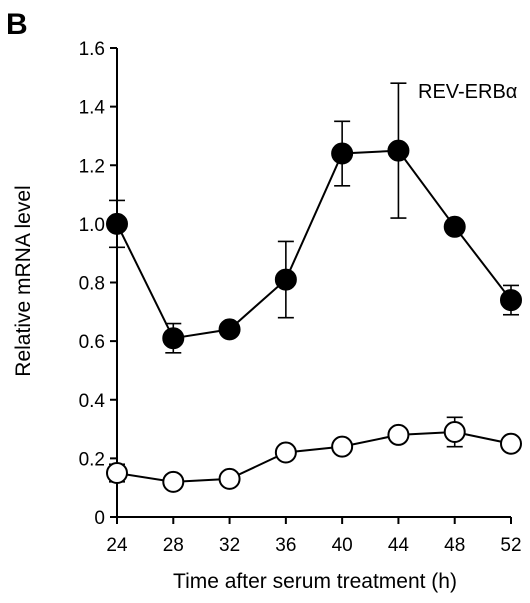  Describe the element at coordinates (117, 545) in the screenshot. I see `x-tick-label: 24` at that location.